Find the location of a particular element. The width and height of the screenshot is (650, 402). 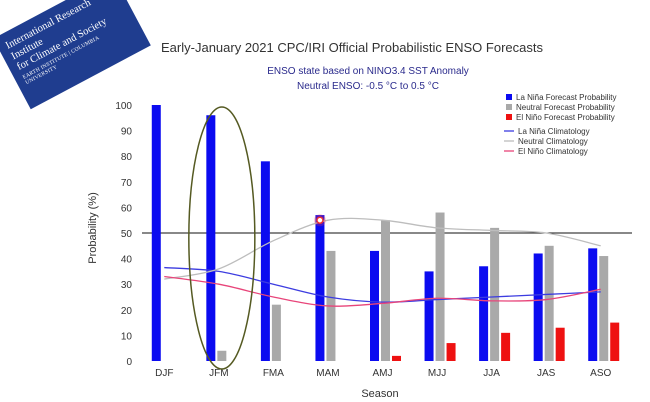

y-tick-label: 100 is located at coordinates (123, 106).